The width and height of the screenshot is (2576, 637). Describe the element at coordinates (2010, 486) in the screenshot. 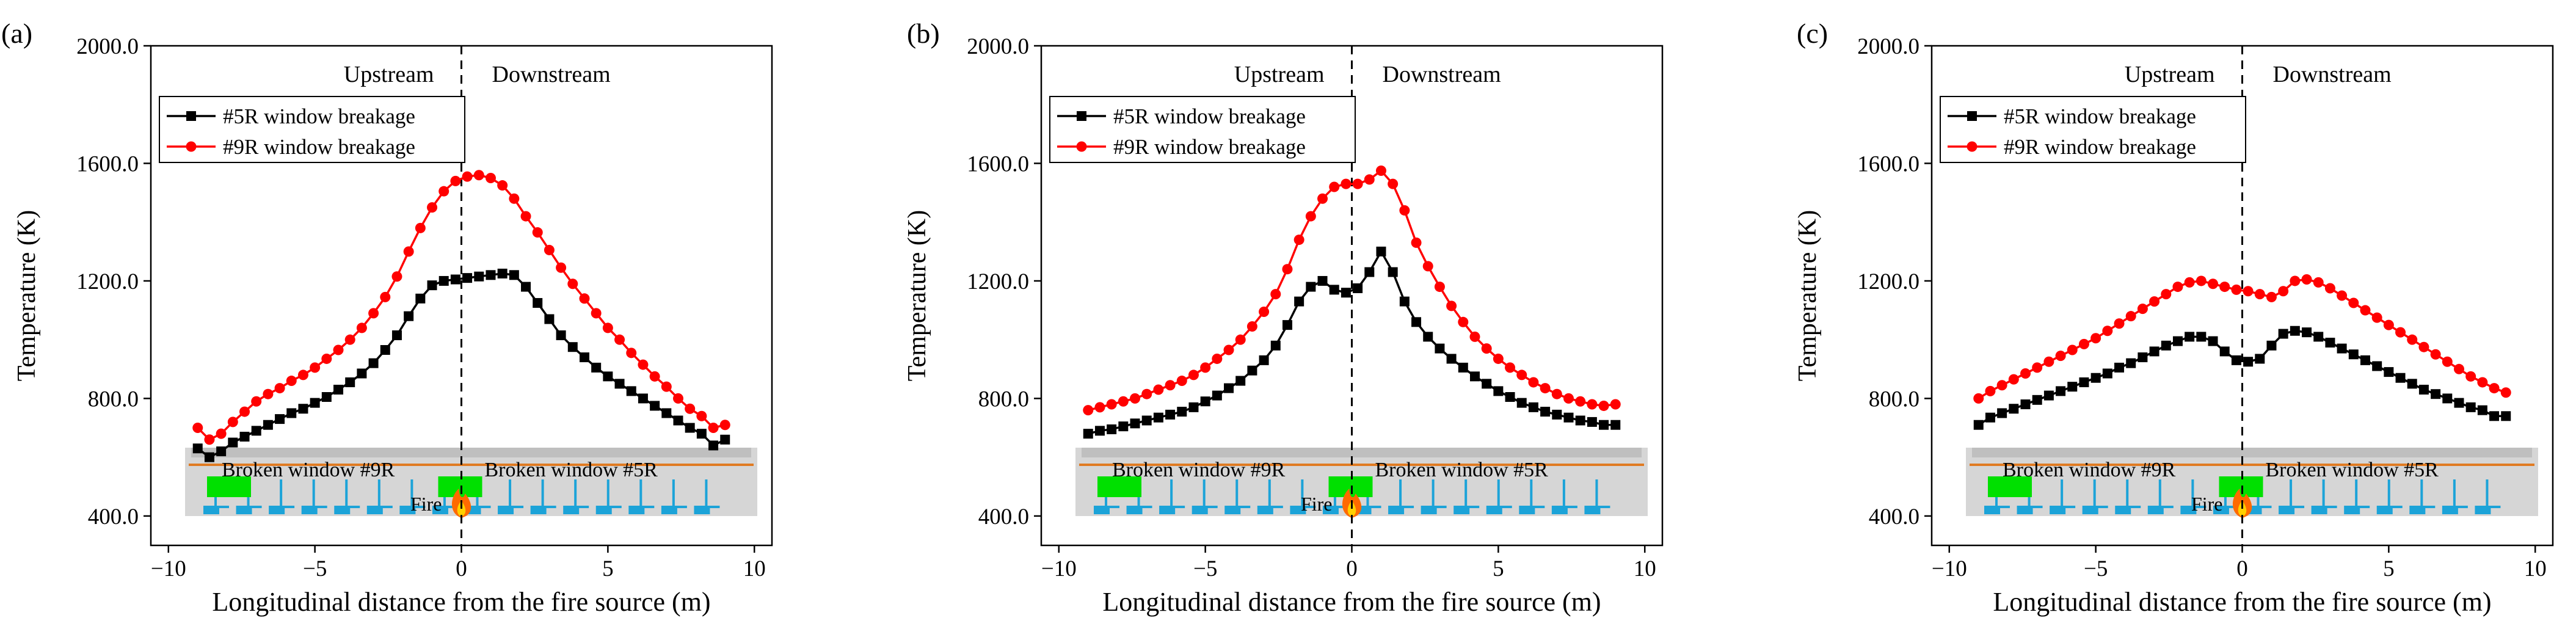

I see `broken-window-9r` at that location.